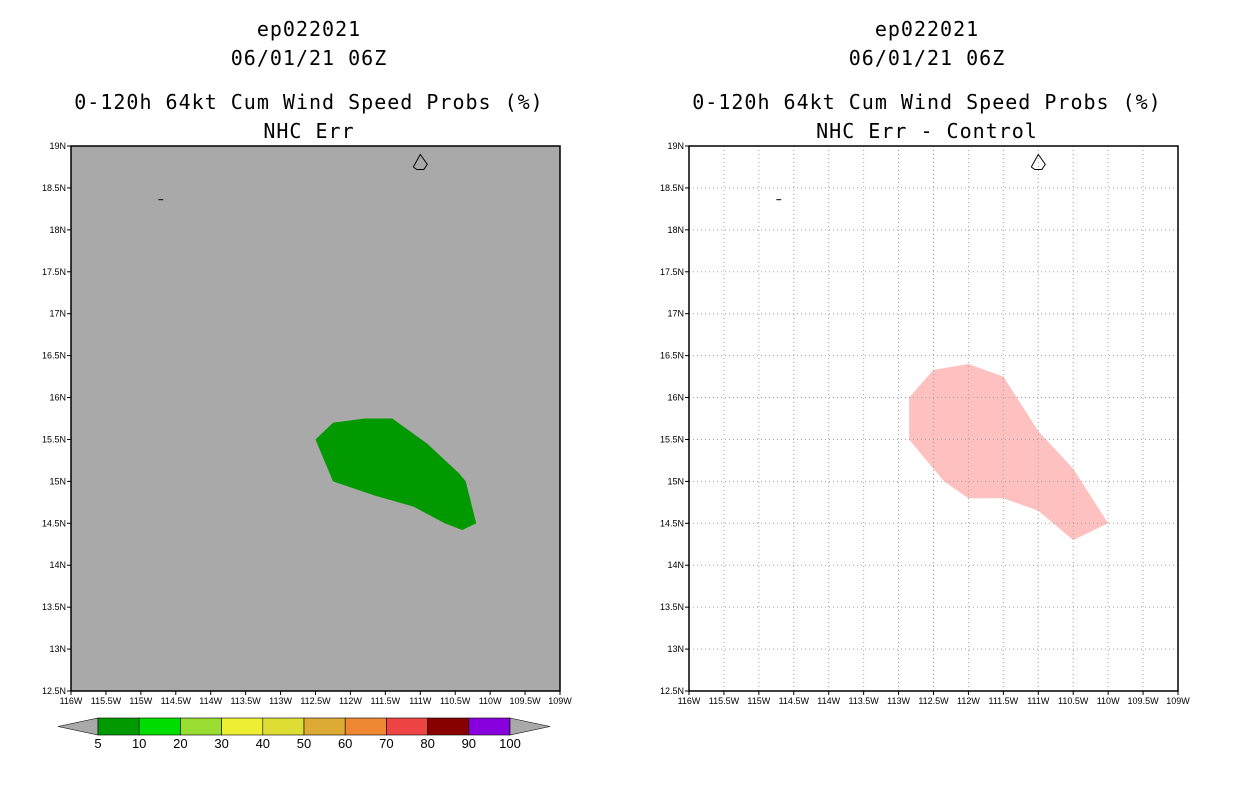  Describe the element at coordinates (180, 743) in the screenshot. I see `colorbar-label: 20` at that location.